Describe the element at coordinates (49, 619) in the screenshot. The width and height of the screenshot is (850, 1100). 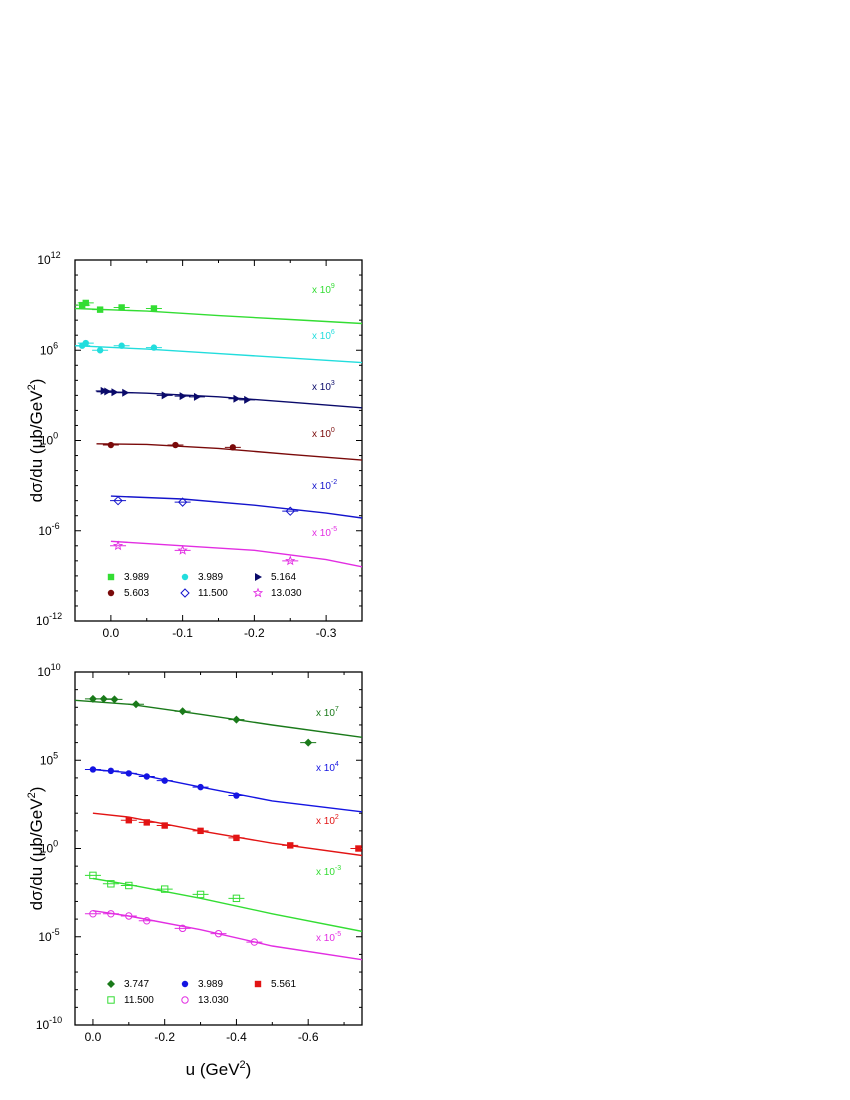
I see `y-tick-label: 10⁻¹²` at that location.